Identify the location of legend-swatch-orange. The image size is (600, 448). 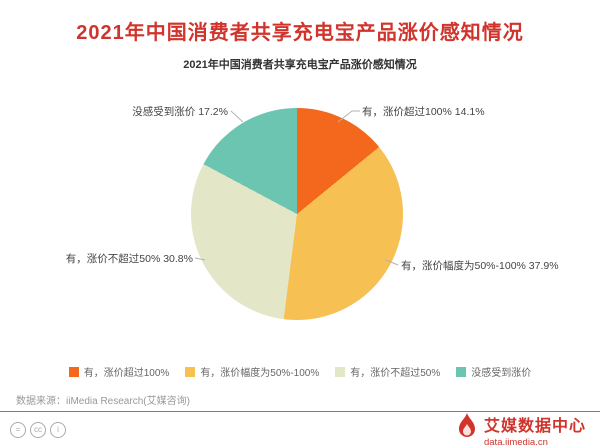
(73, 371).